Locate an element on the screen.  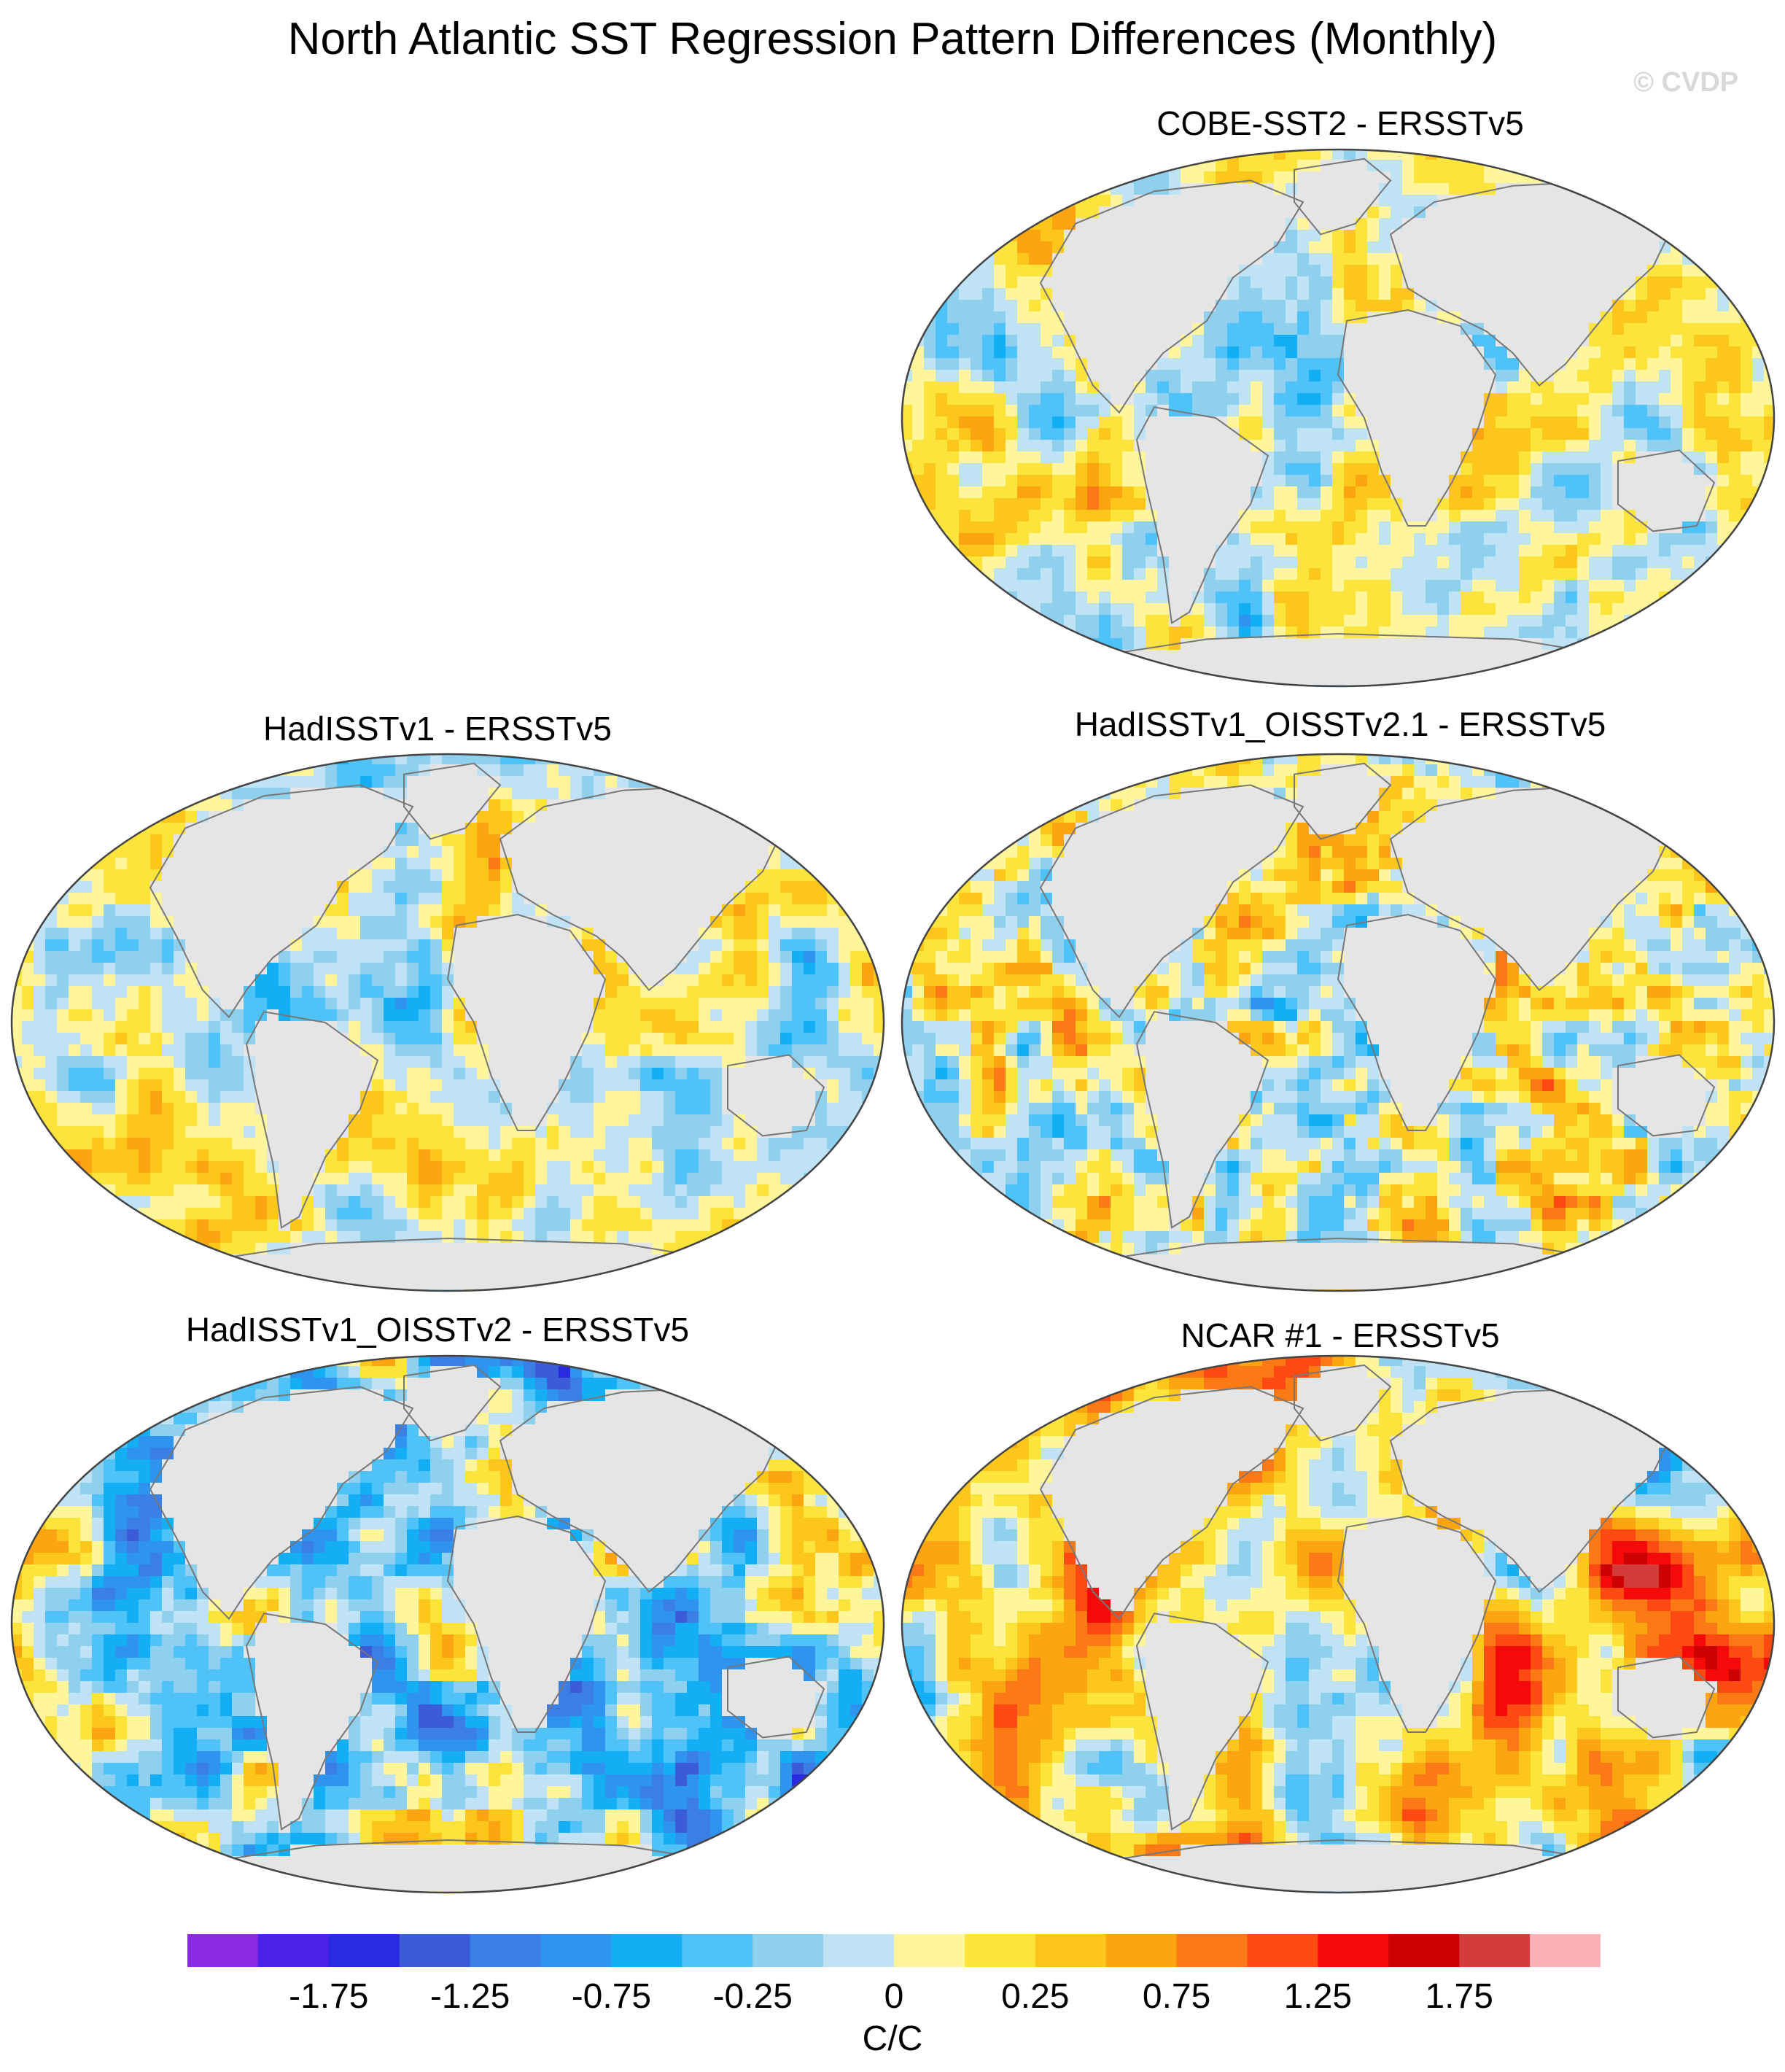
colorbar-tick-label: 1.75 is located at coordinates (1459, 1996).